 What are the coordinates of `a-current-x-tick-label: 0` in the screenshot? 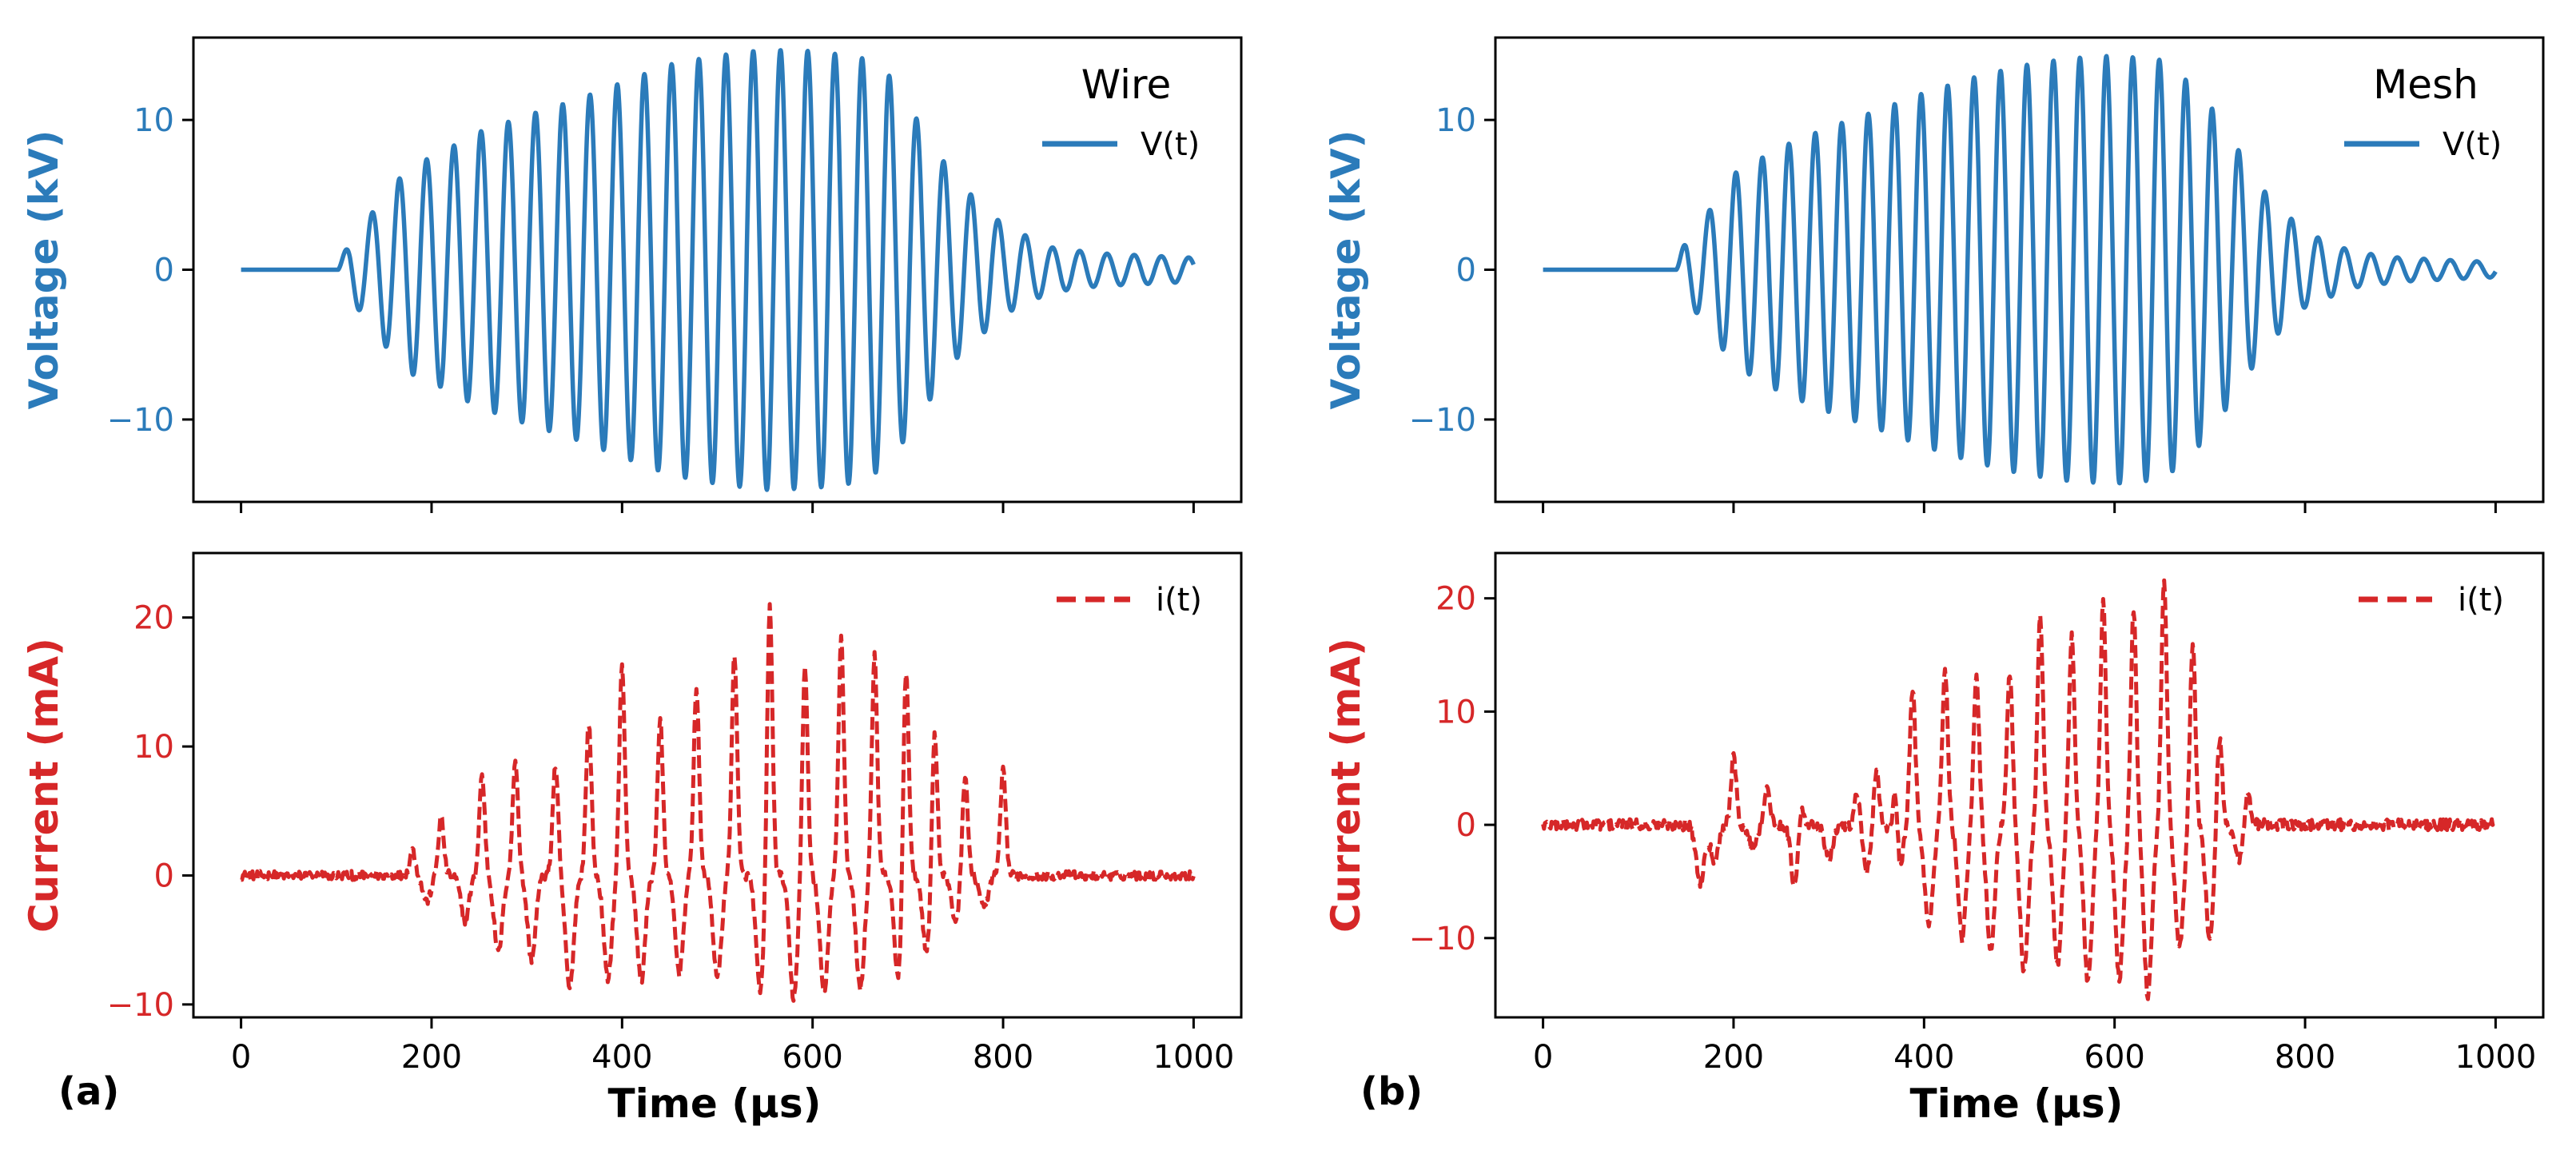 It's located at (241, 1057).